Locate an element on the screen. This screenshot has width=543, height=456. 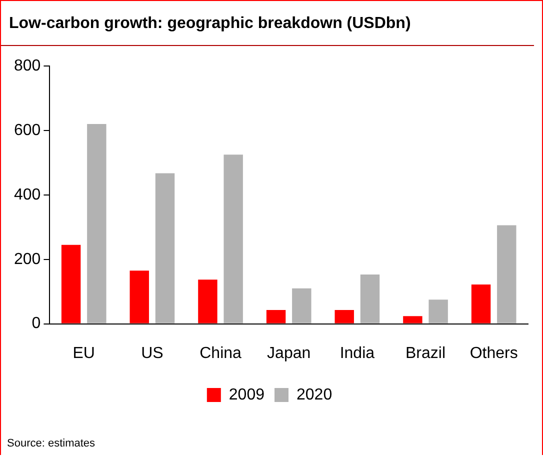
y-tick-label: 0 is located at coordinates (36, 323).